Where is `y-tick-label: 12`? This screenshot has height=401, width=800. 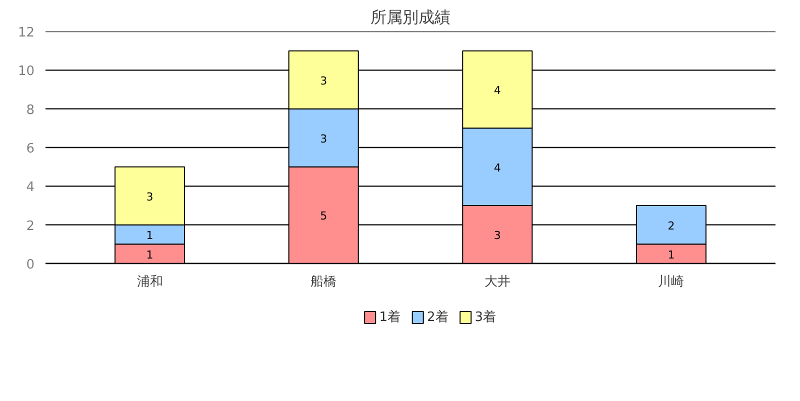 y-tick-label: 12 is located at coordinates (26, 33).